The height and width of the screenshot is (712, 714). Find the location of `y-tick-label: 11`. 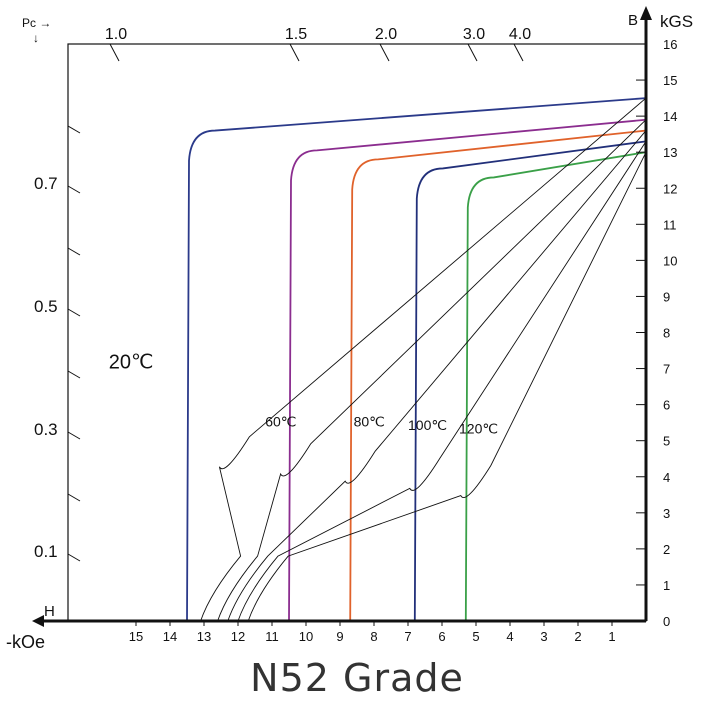

y-tick-label: 11 is located at coordinates (670, 224).